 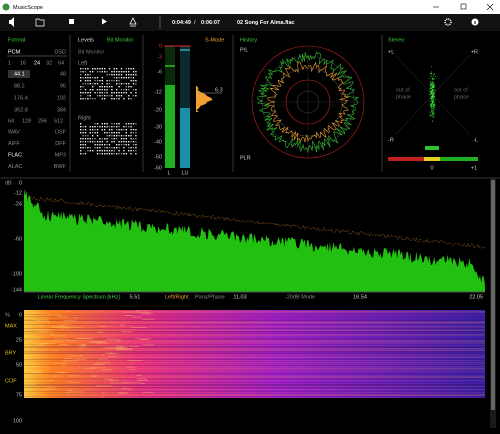 What do you see at coordinates (133, 22) in the screenshot?
I see `eject-button` at bounding box center [133, 22].